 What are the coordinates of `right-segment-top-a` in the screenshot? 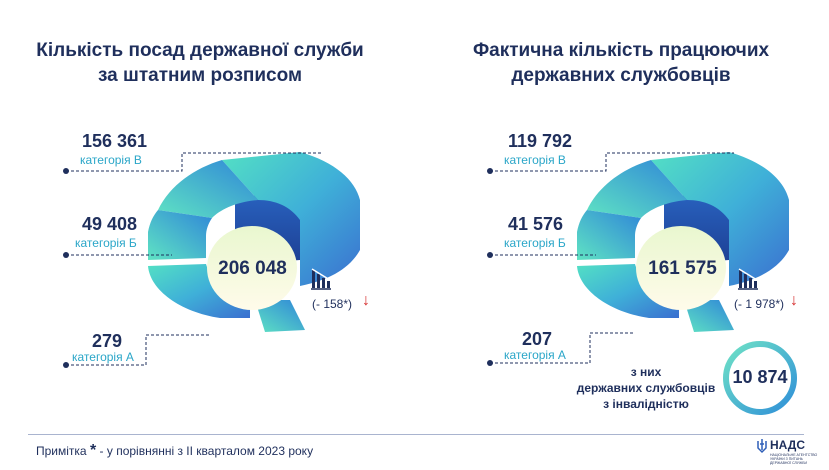 It's located at (637, 189).